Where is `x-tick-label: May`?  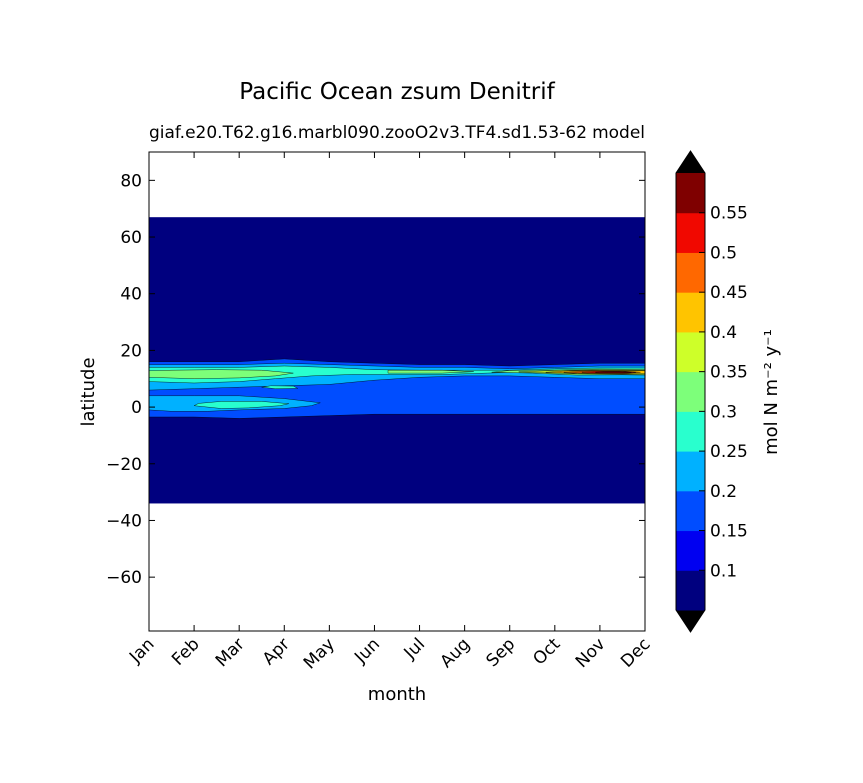
x-tick-label: May is located at coordinates (319, 653).